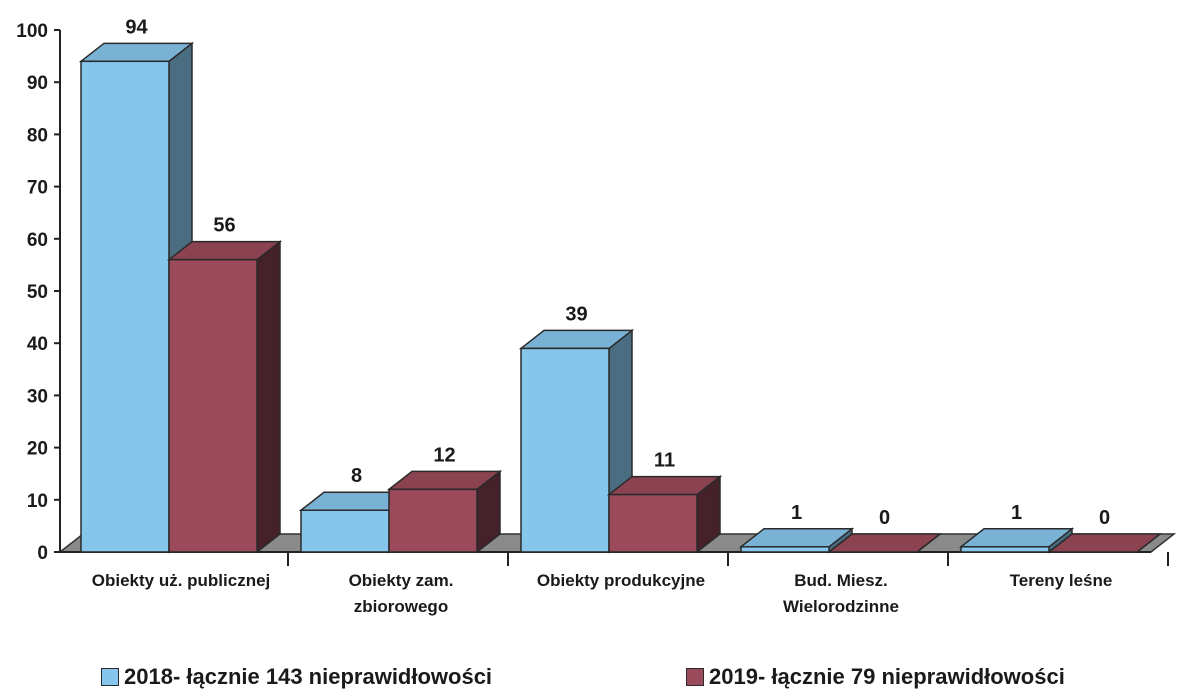  What do you see at coordinates (37, 188) in the screenshot?
I see `y-tick-label: 70` at bounding box center [37, 188].